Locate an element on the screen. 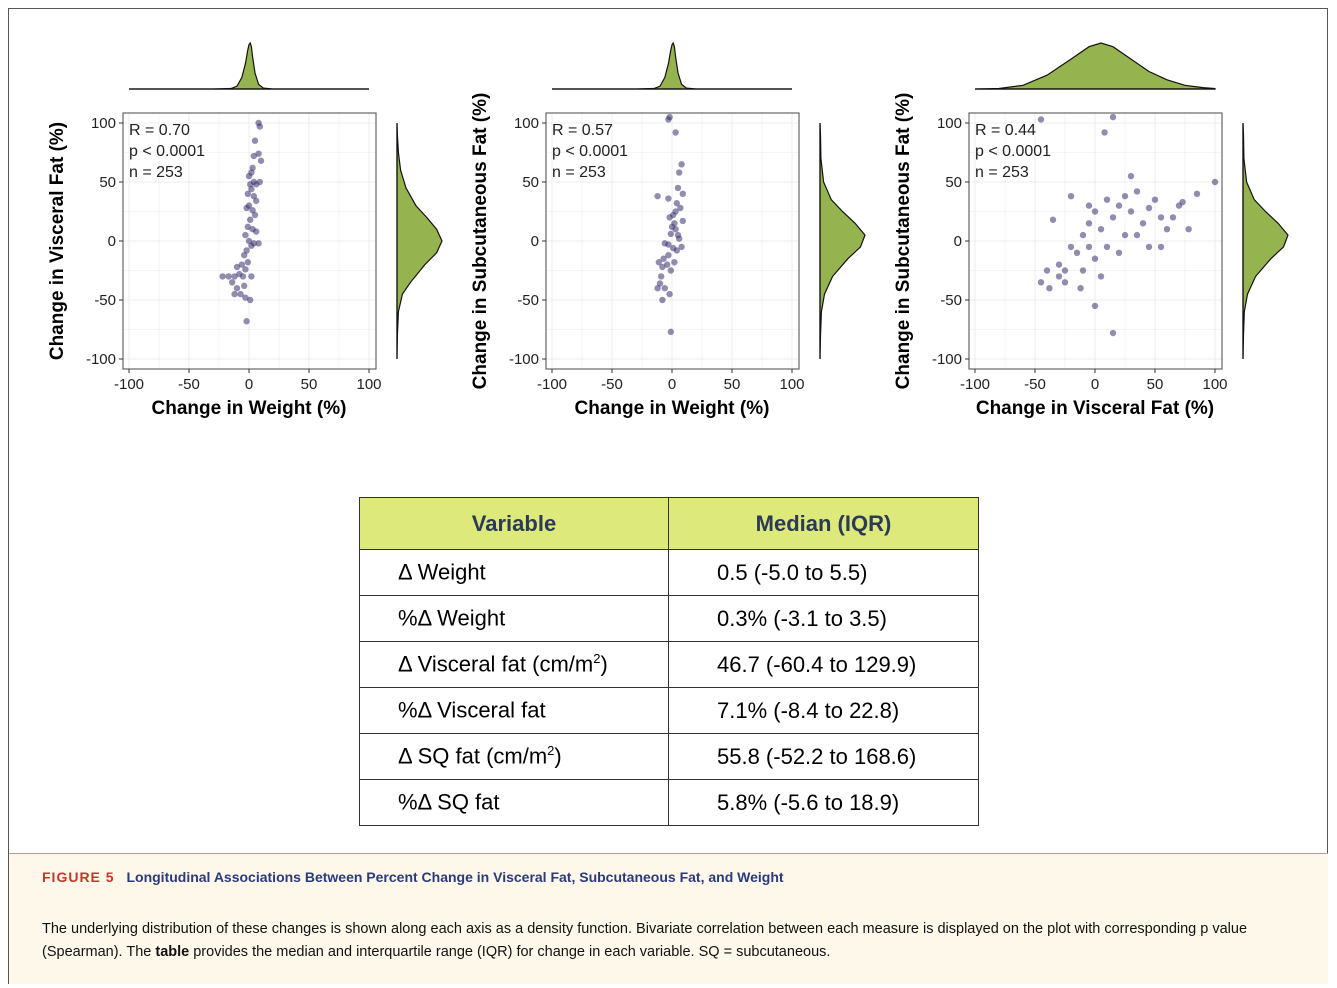 The width and height of the screenshot is (1337, 988). table-cell-median-iqr: 7.1% (-8.4 to 22.8) is located at coordinates (823, 710).